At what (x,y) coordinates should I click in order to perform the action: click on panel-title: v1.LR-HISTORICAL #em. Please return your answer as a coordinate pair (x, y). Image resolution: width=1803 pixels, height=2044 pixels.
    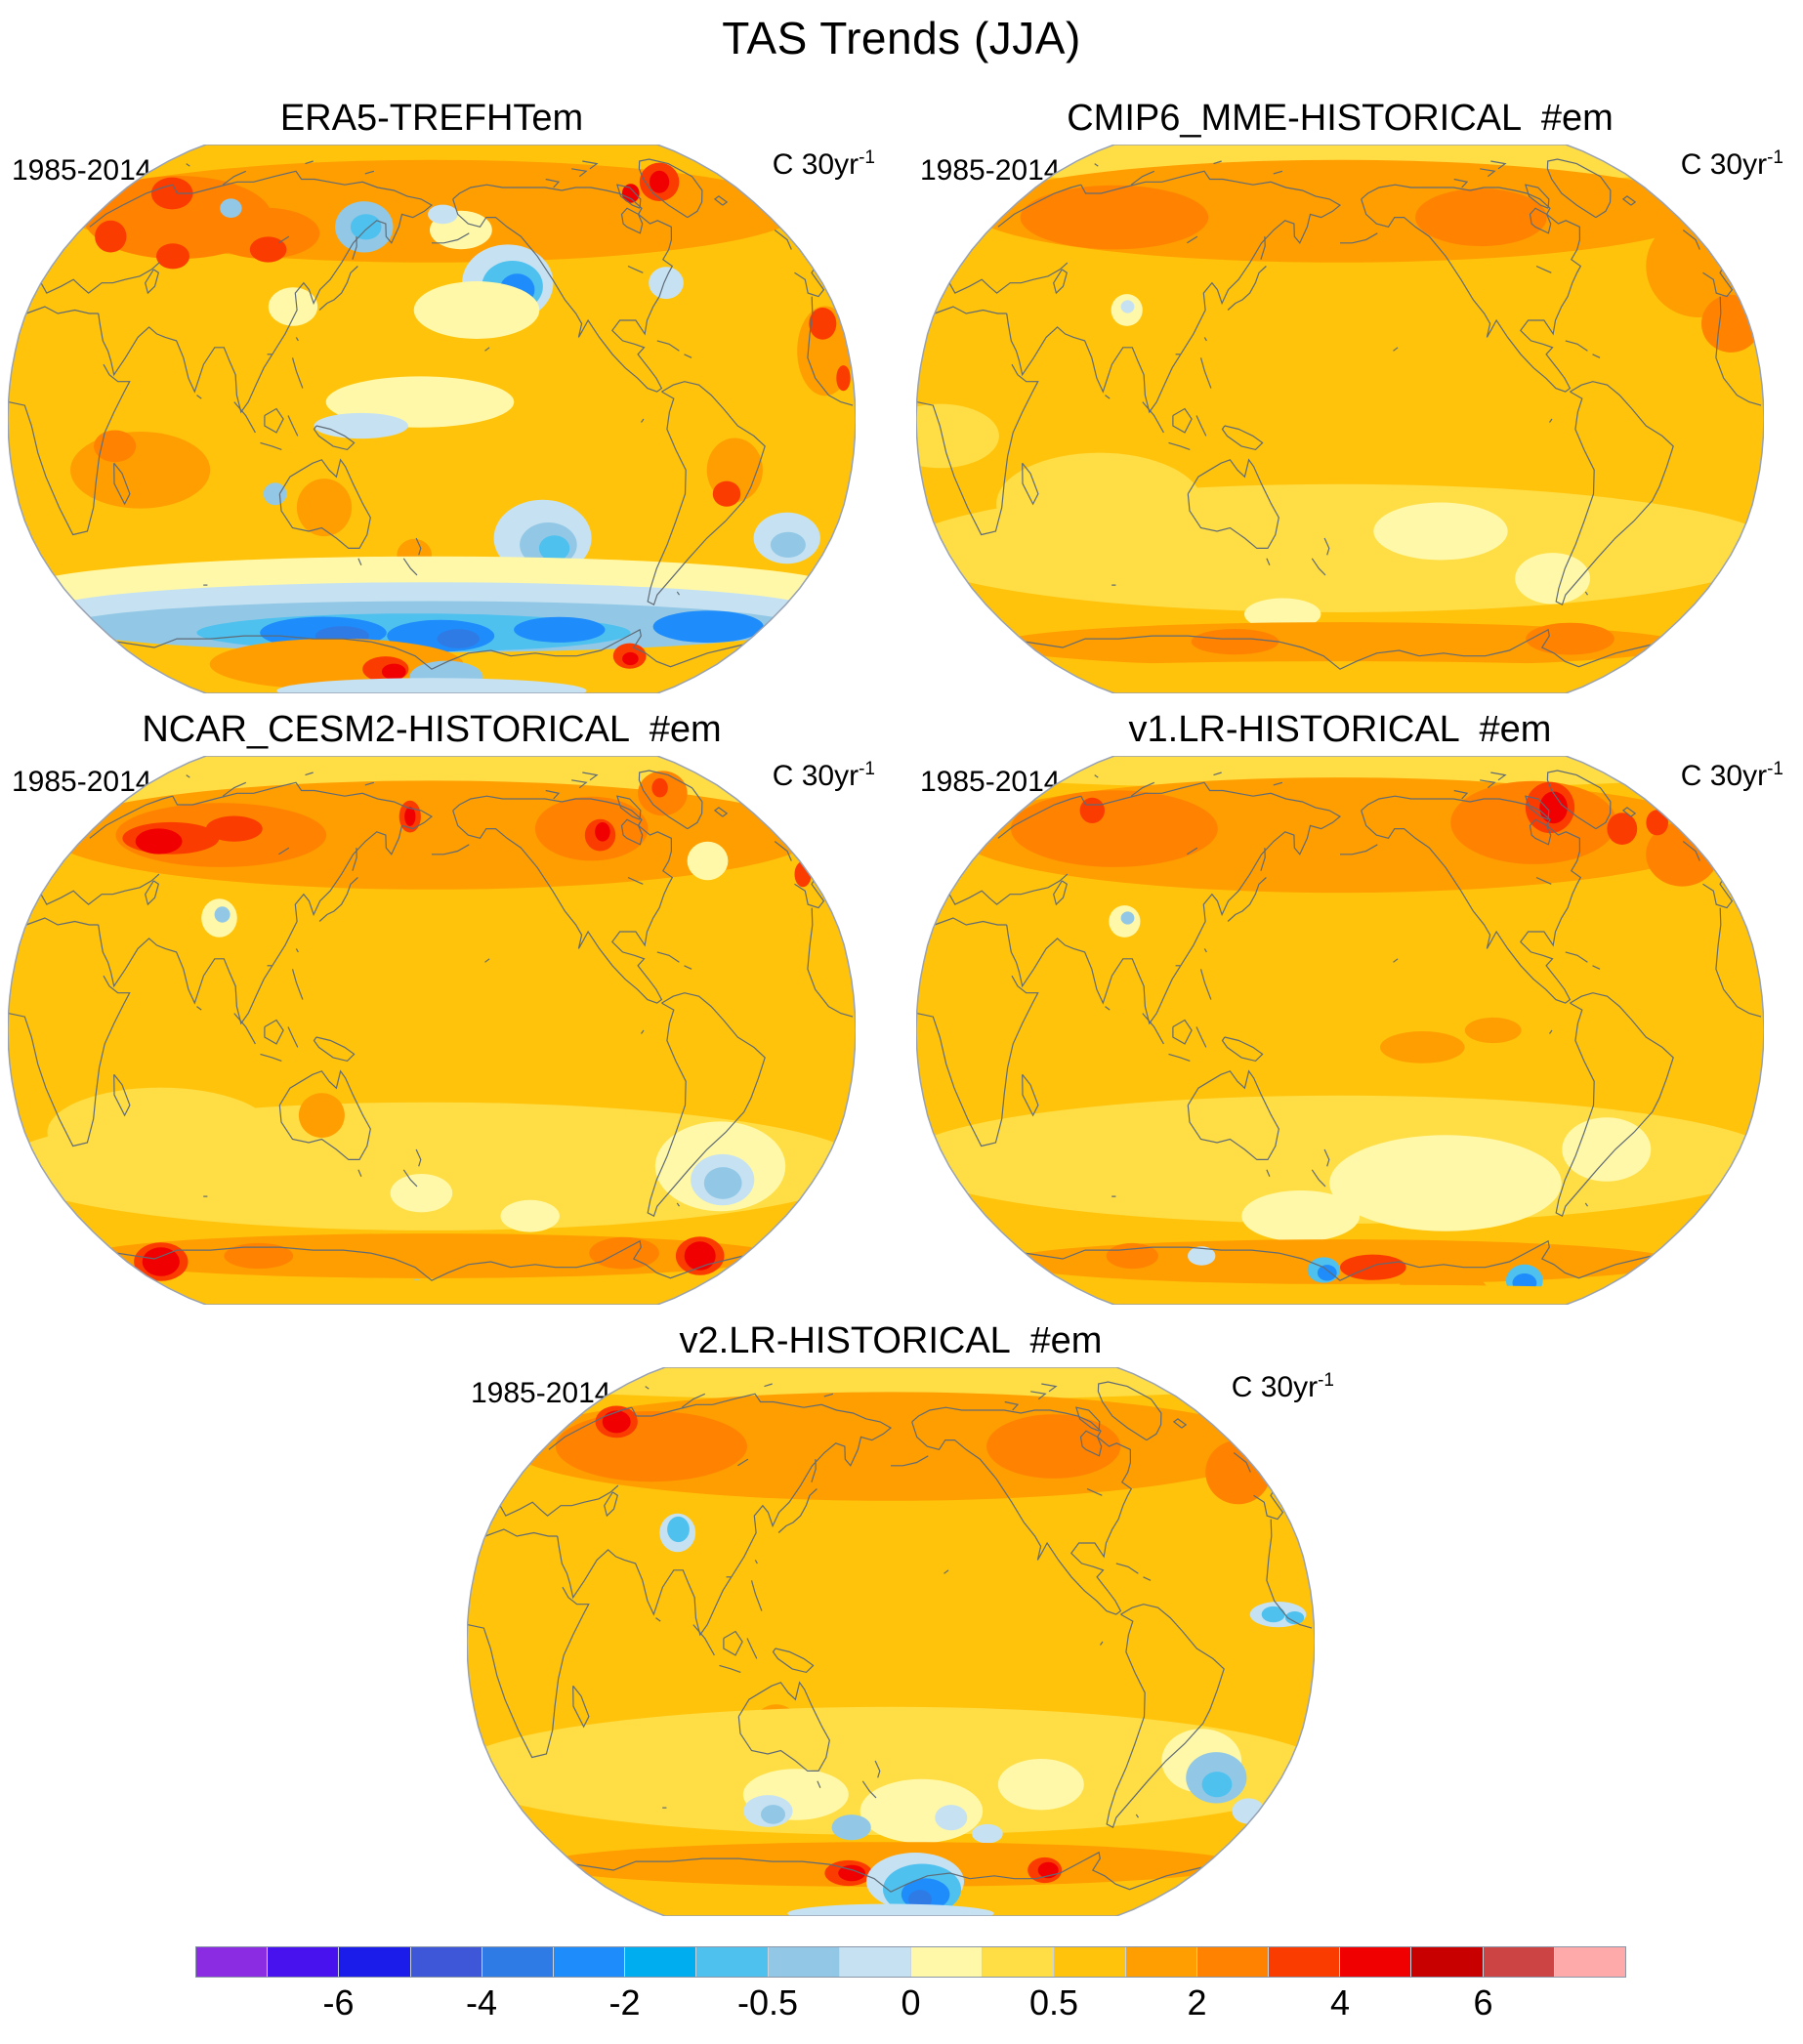
    Looking at the image, I should click on (1340, 729).